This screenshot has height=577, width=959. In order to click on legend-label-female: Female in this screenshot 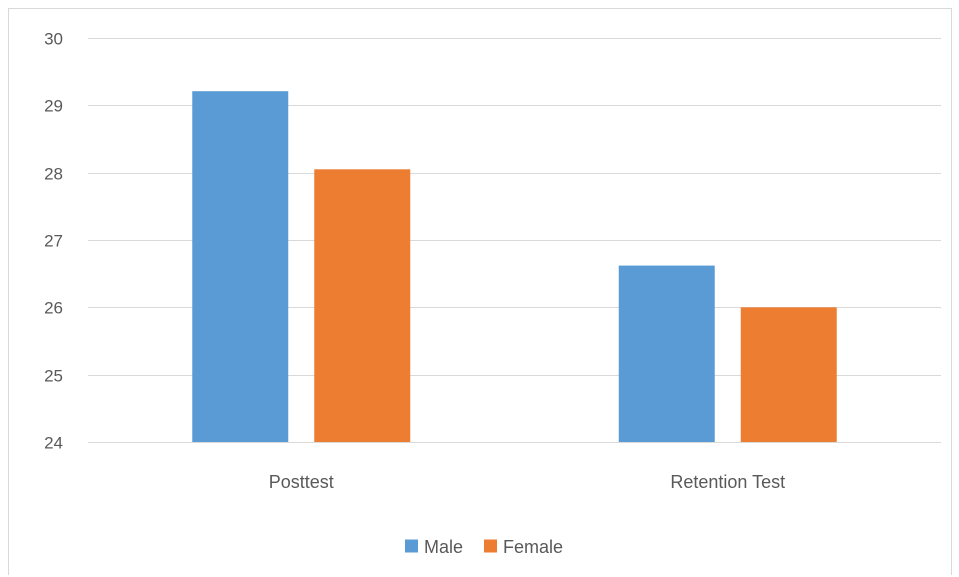, I will do `click(533, 547)`.